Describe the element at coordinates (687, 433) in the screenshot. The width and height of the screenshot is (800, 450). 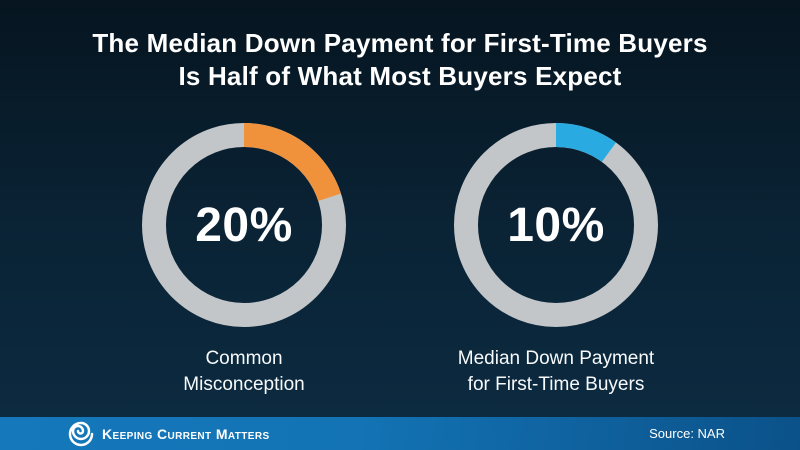
I see `source-text: Source: NAR` at that location.